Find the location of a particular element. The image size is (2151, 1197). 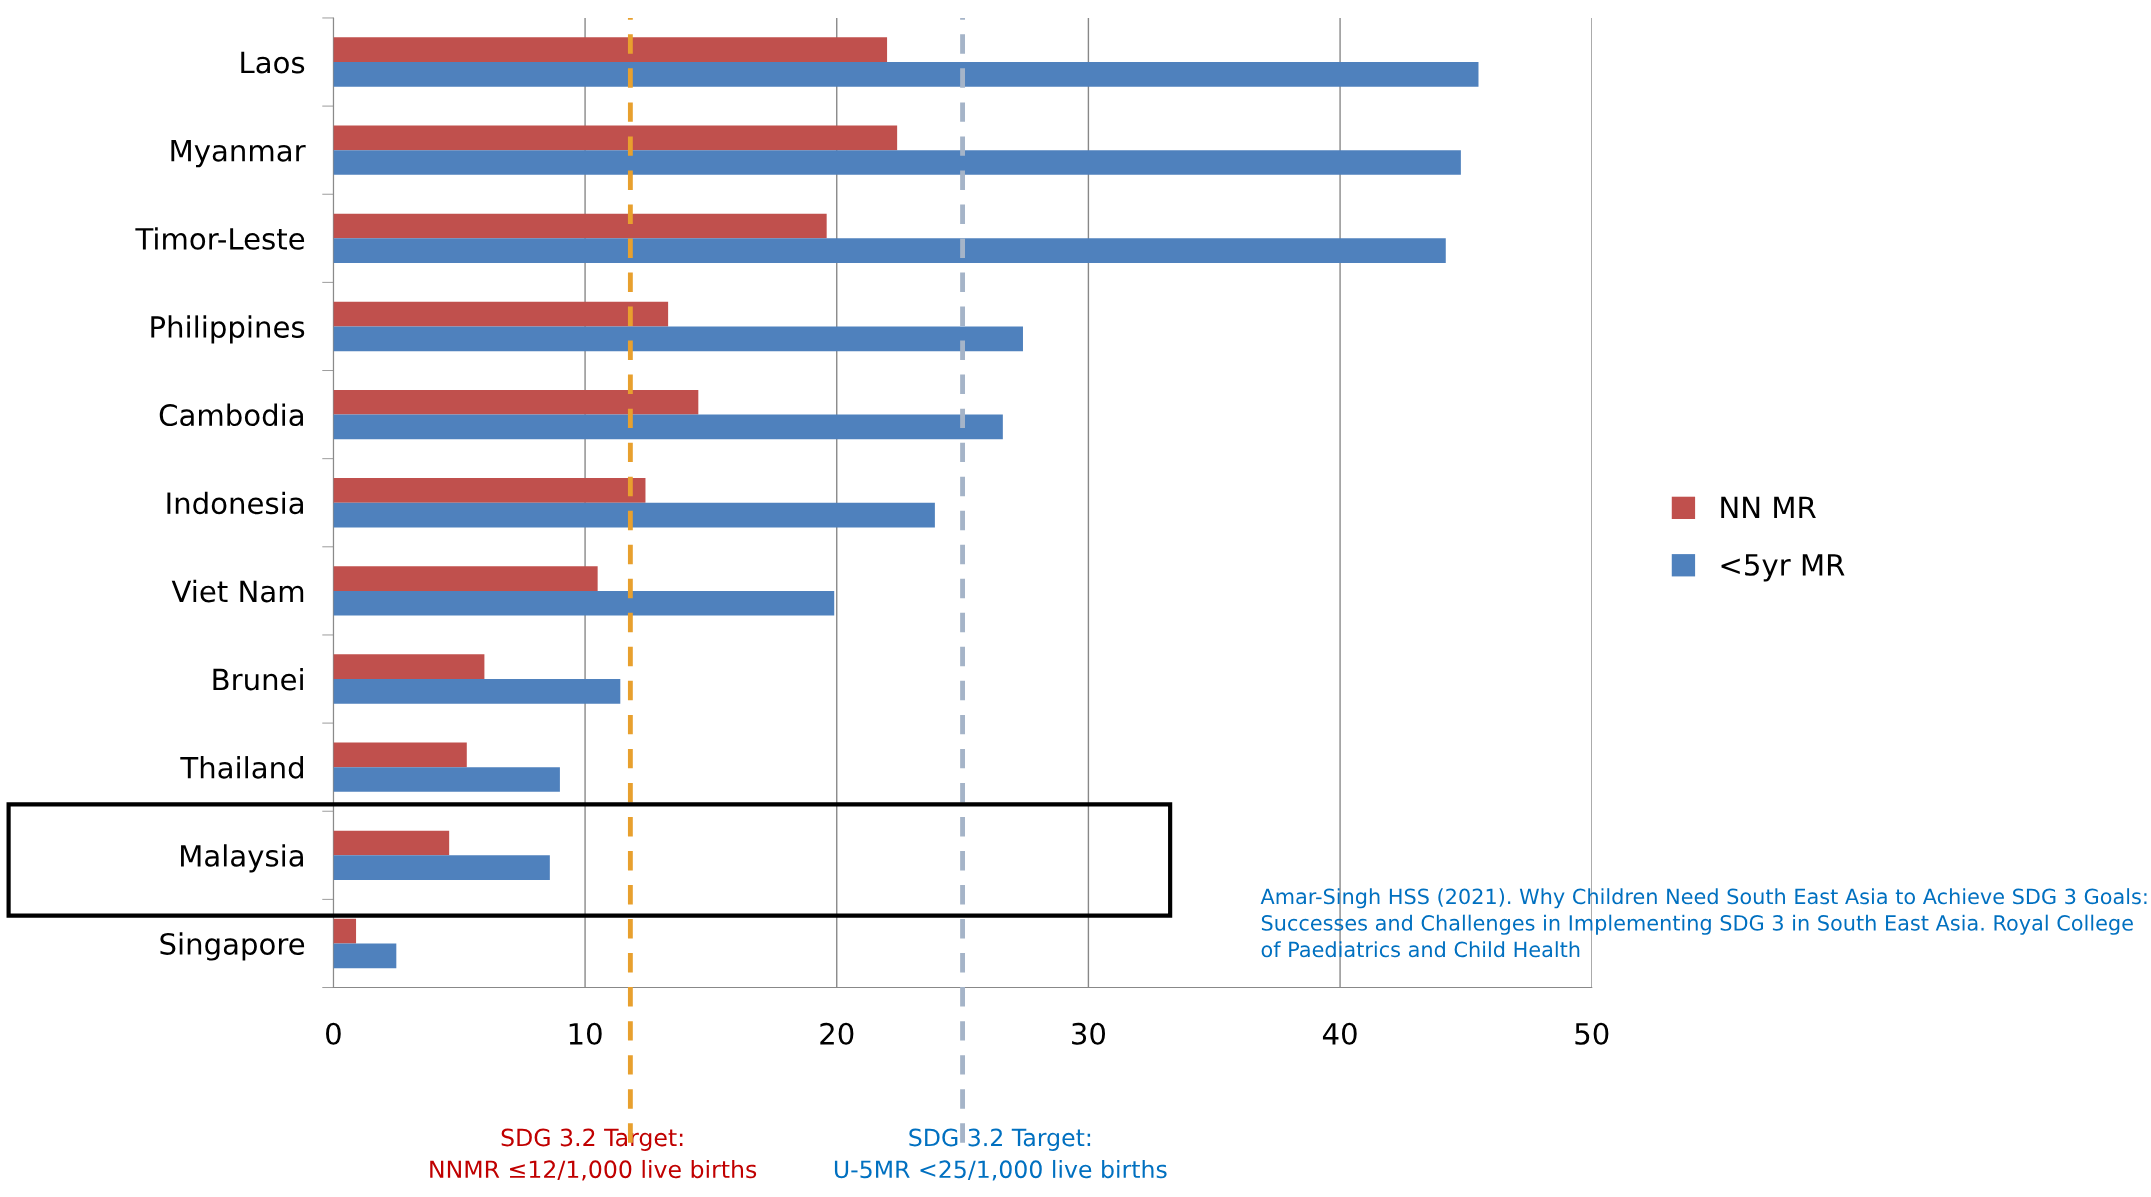

y-tick-label: Indonesia is located at coordinates (235, 503).